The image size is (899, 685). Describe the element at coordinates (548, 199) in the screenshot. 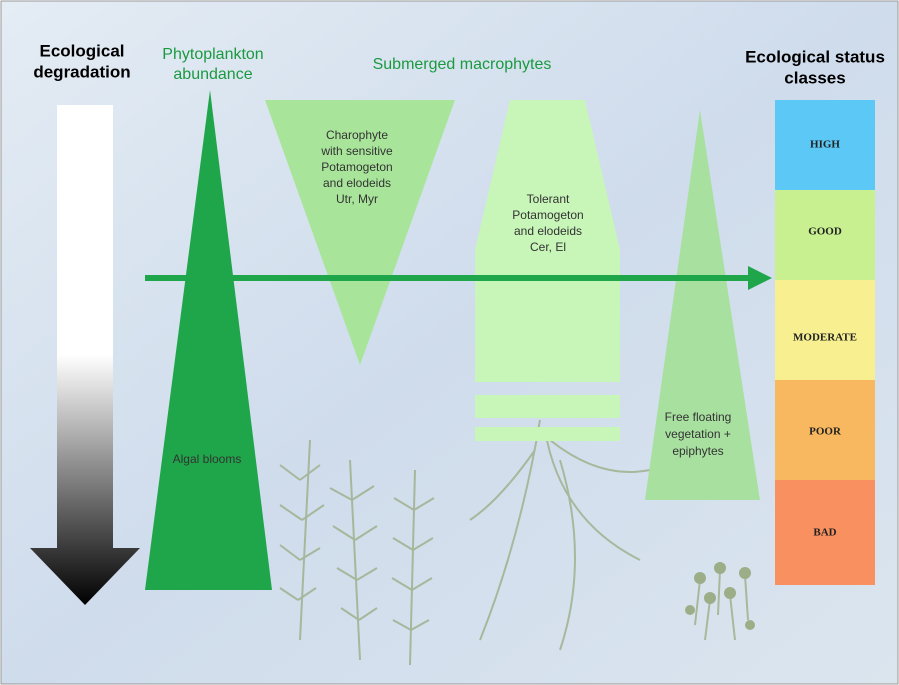

I see `tolerant-label: Tolerant` at that location.